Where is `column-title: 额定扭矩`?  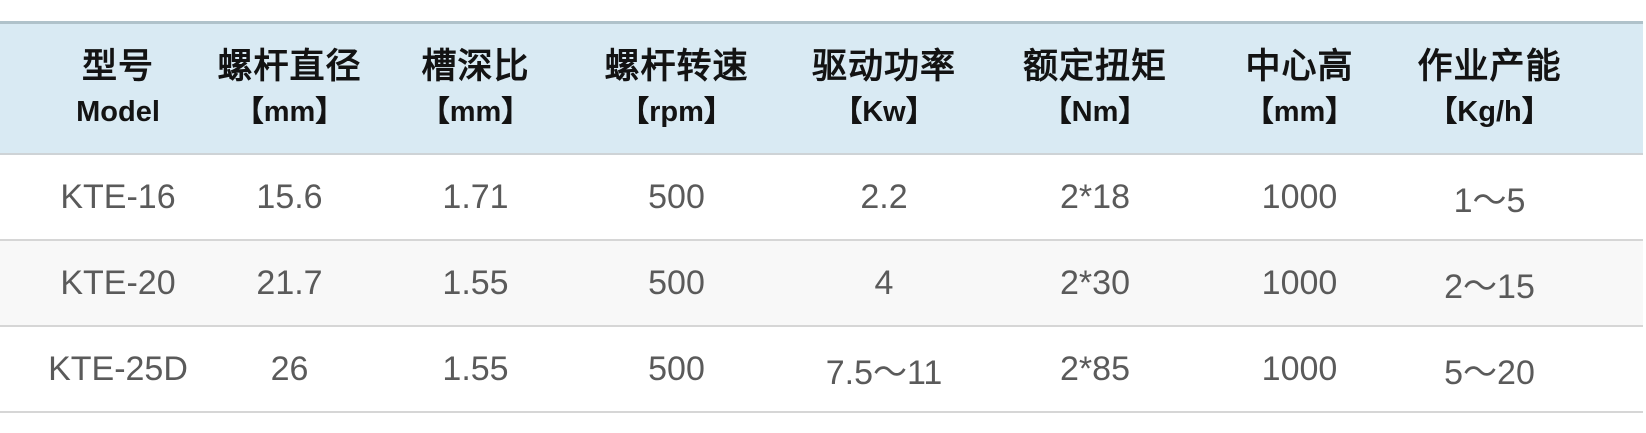
column-title: 额定扭矩 is located at coordinates (1094, 67).